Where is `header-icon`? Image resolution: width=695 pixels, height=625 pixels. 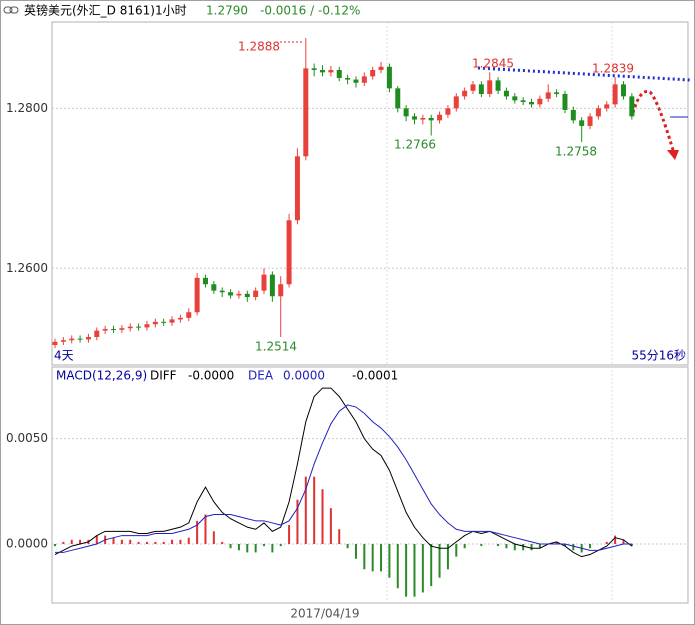 header-icon is located at coordinates (11, 10).